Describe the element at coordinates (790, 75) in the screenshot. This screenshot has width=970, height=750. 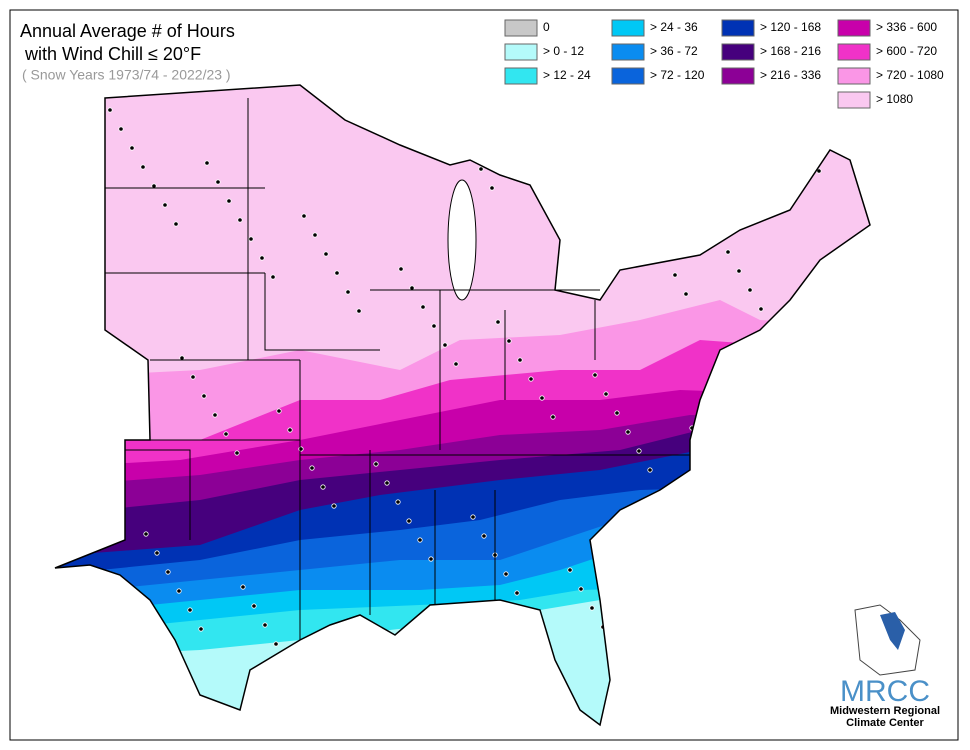
I see `legend-label: > 216 - 336` at that location.